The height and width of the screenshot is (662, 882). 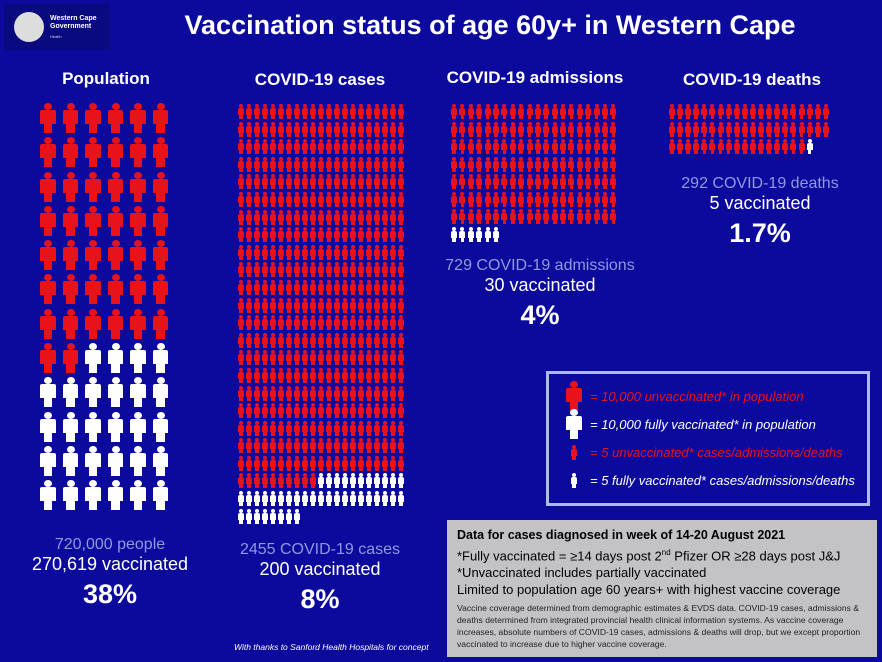 I want to click on legend-text: = 10,000 unvaccinated* in population, so click(x=697, y=396).